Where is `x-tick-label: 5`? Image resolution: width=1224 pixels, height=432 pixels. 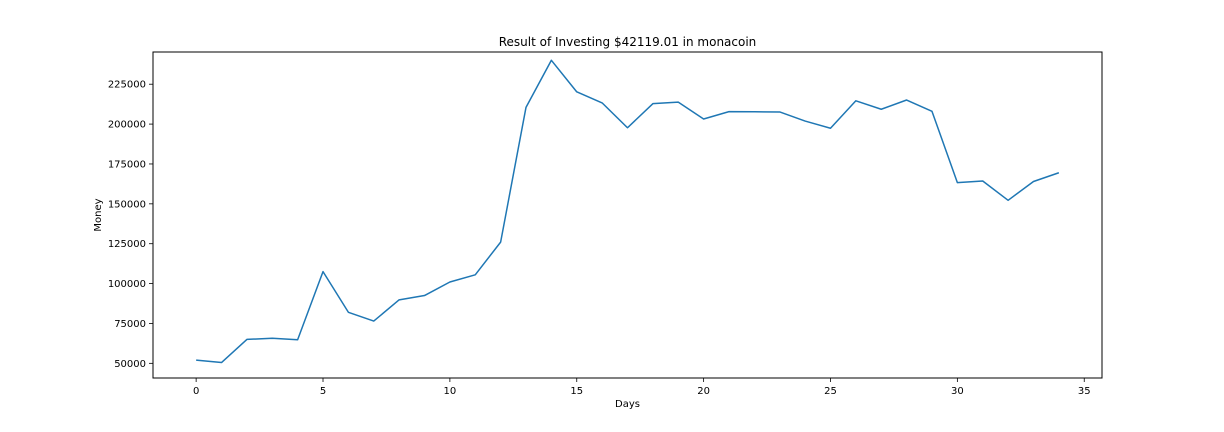 x-tick-label: 5 is located at coordinates (323, 391).